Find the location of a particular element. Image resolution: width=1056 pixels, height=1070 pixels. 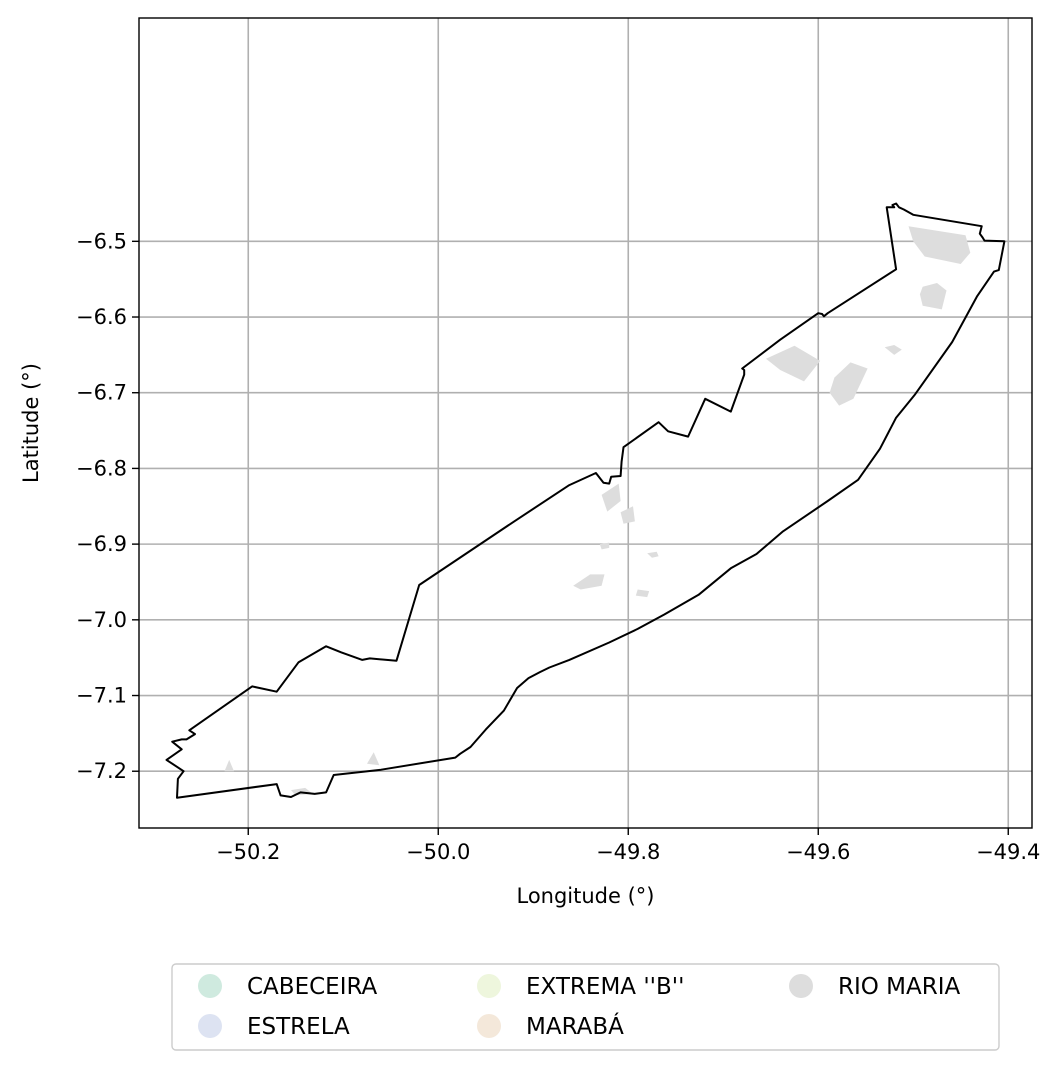

y-tick-label: −6.7 is located at coordinates (101, 393).